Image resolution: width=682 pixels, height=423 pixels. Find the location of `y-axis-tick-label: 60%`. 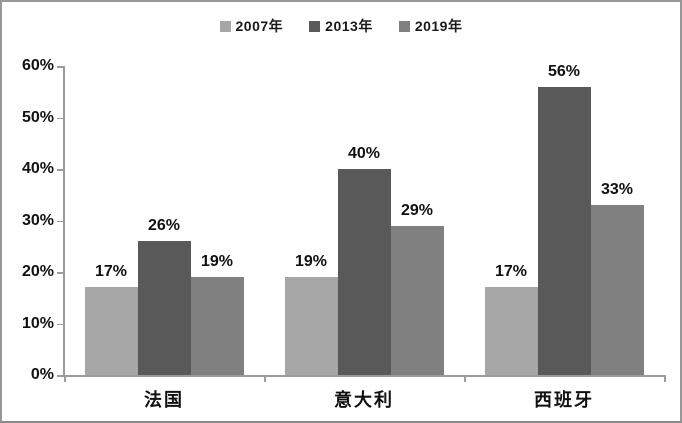

y-axis-tick-label: 60% is located at coordinates (37, 65).